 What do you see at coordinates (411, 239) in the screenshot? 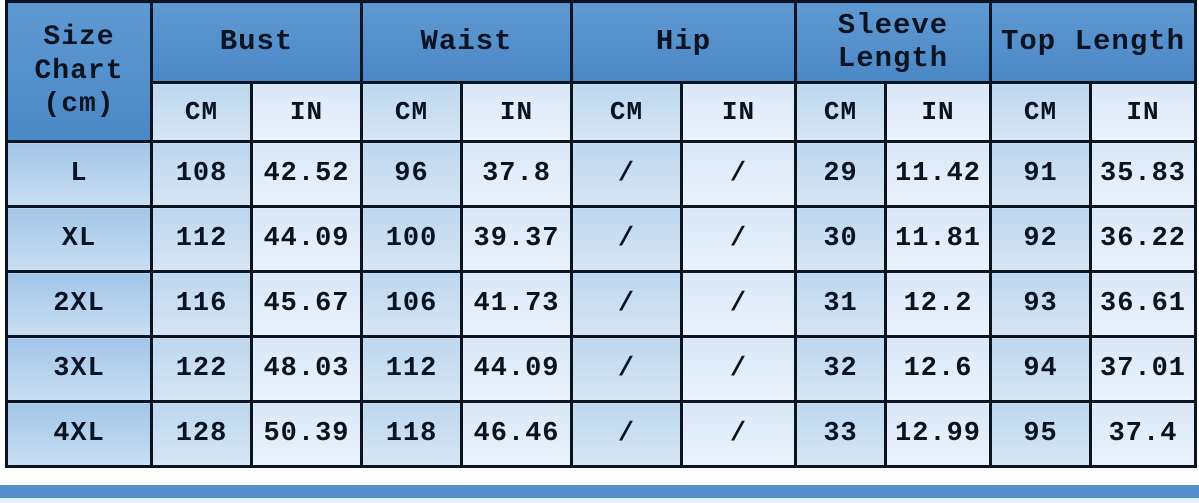
I see `value-cell: 100` at bounding box center [411, 239].